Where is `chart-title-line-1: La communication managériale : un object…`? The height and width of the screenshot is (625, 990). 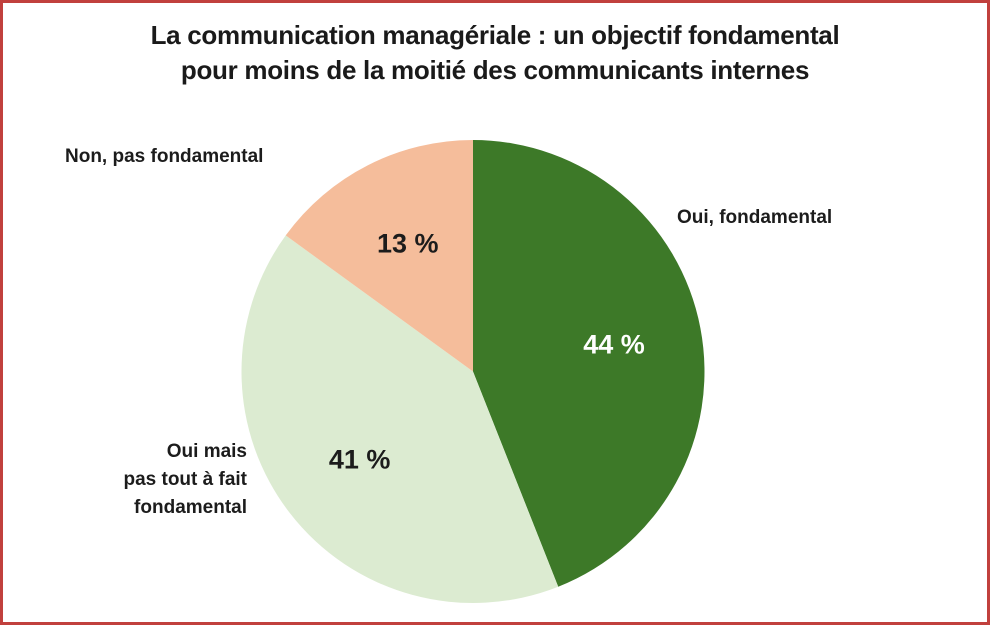 chart-title-line-1: La communication managériale : un object… is located at coordinates (495, 35).